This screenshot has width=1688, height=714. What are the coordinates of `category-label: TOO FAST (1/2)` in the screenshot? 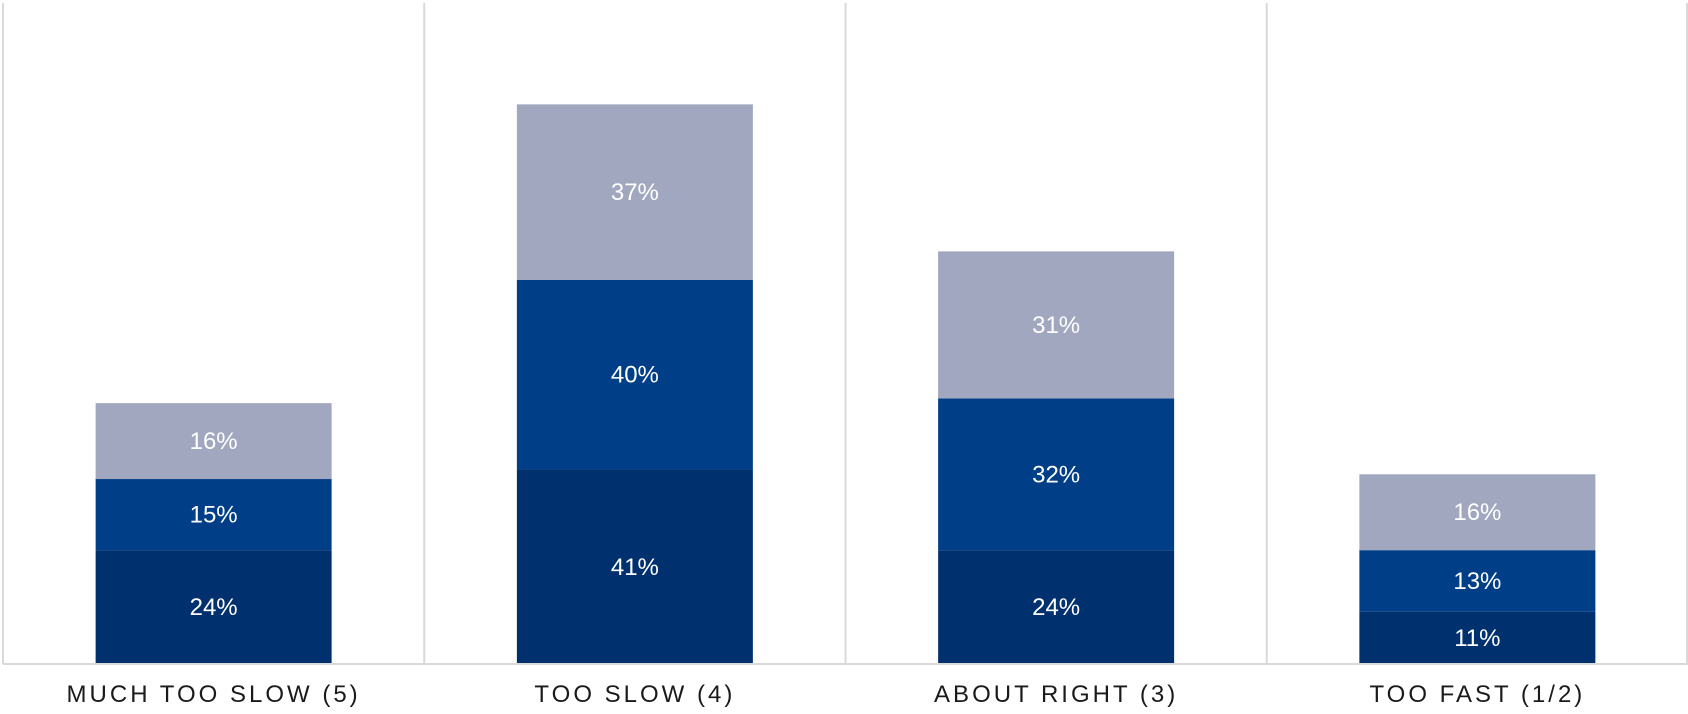 It's located at (1477, 694).